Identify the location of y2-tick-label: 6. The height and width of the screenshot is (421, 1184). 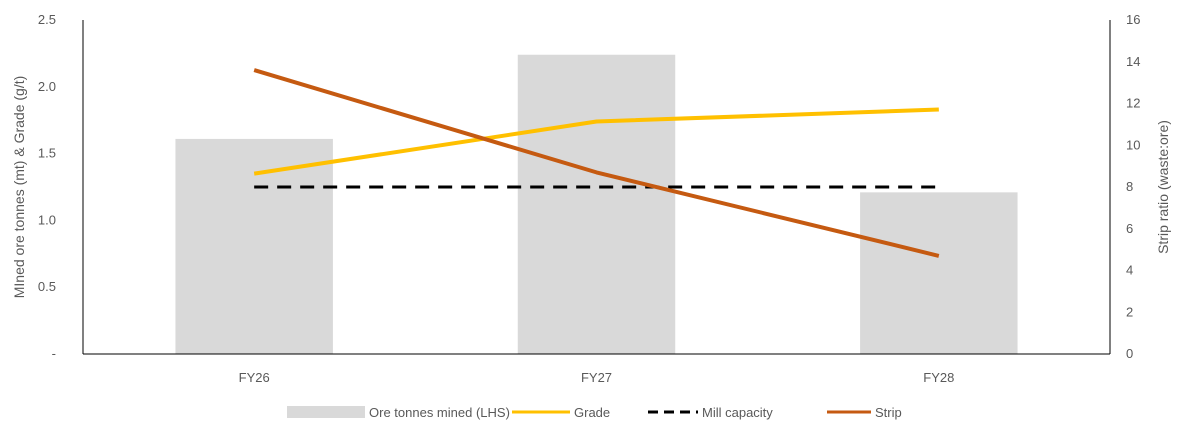
(1129, 228).